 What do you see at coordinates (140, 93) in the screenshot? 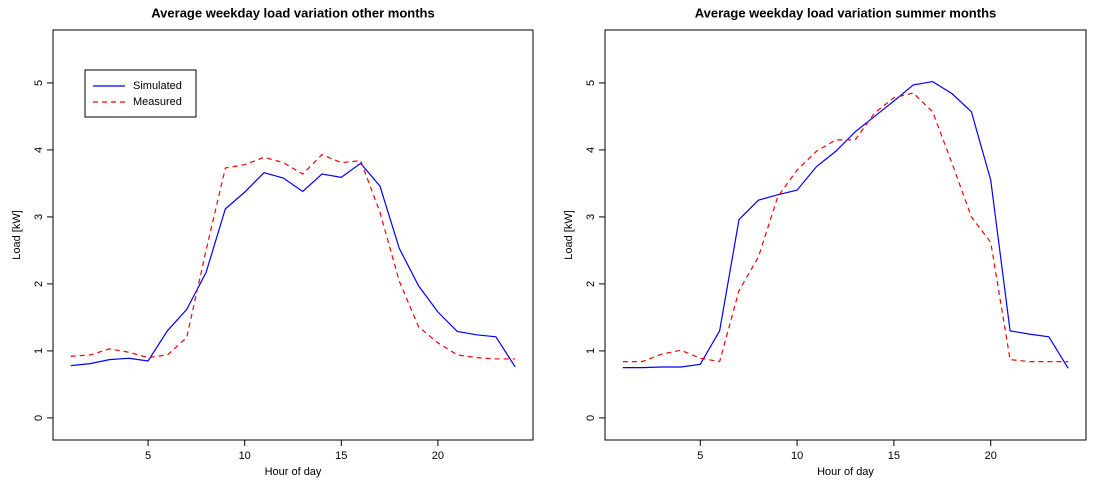
I see `legend-box` at bounding box center [140, 93].